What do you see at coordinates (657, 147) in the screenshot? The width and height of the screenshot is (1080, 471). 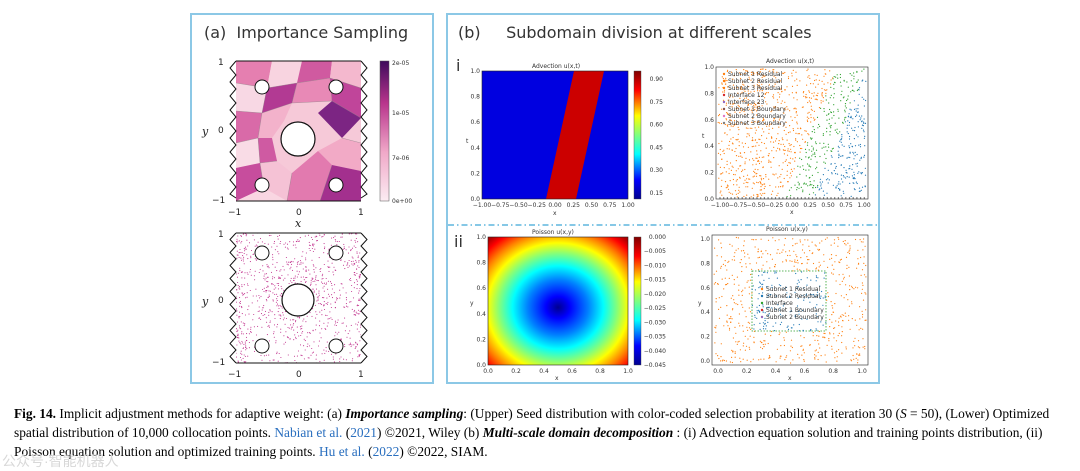 I see `adv-cbar-ytick: 0.45` at bounding box center [657, 147].